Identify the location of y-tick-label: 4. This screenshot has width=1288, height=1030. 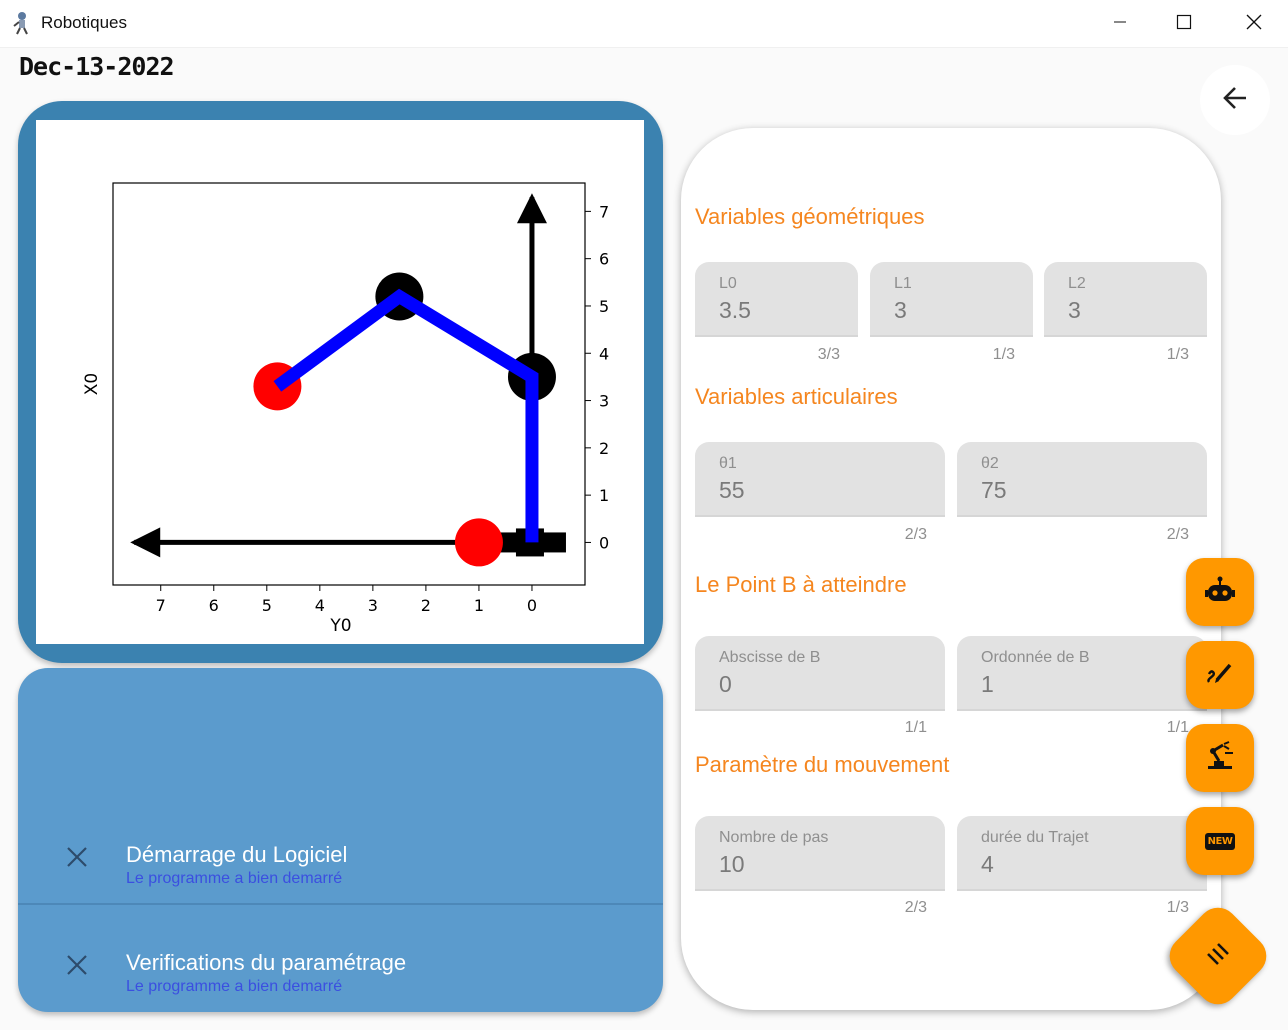
(604, 353).